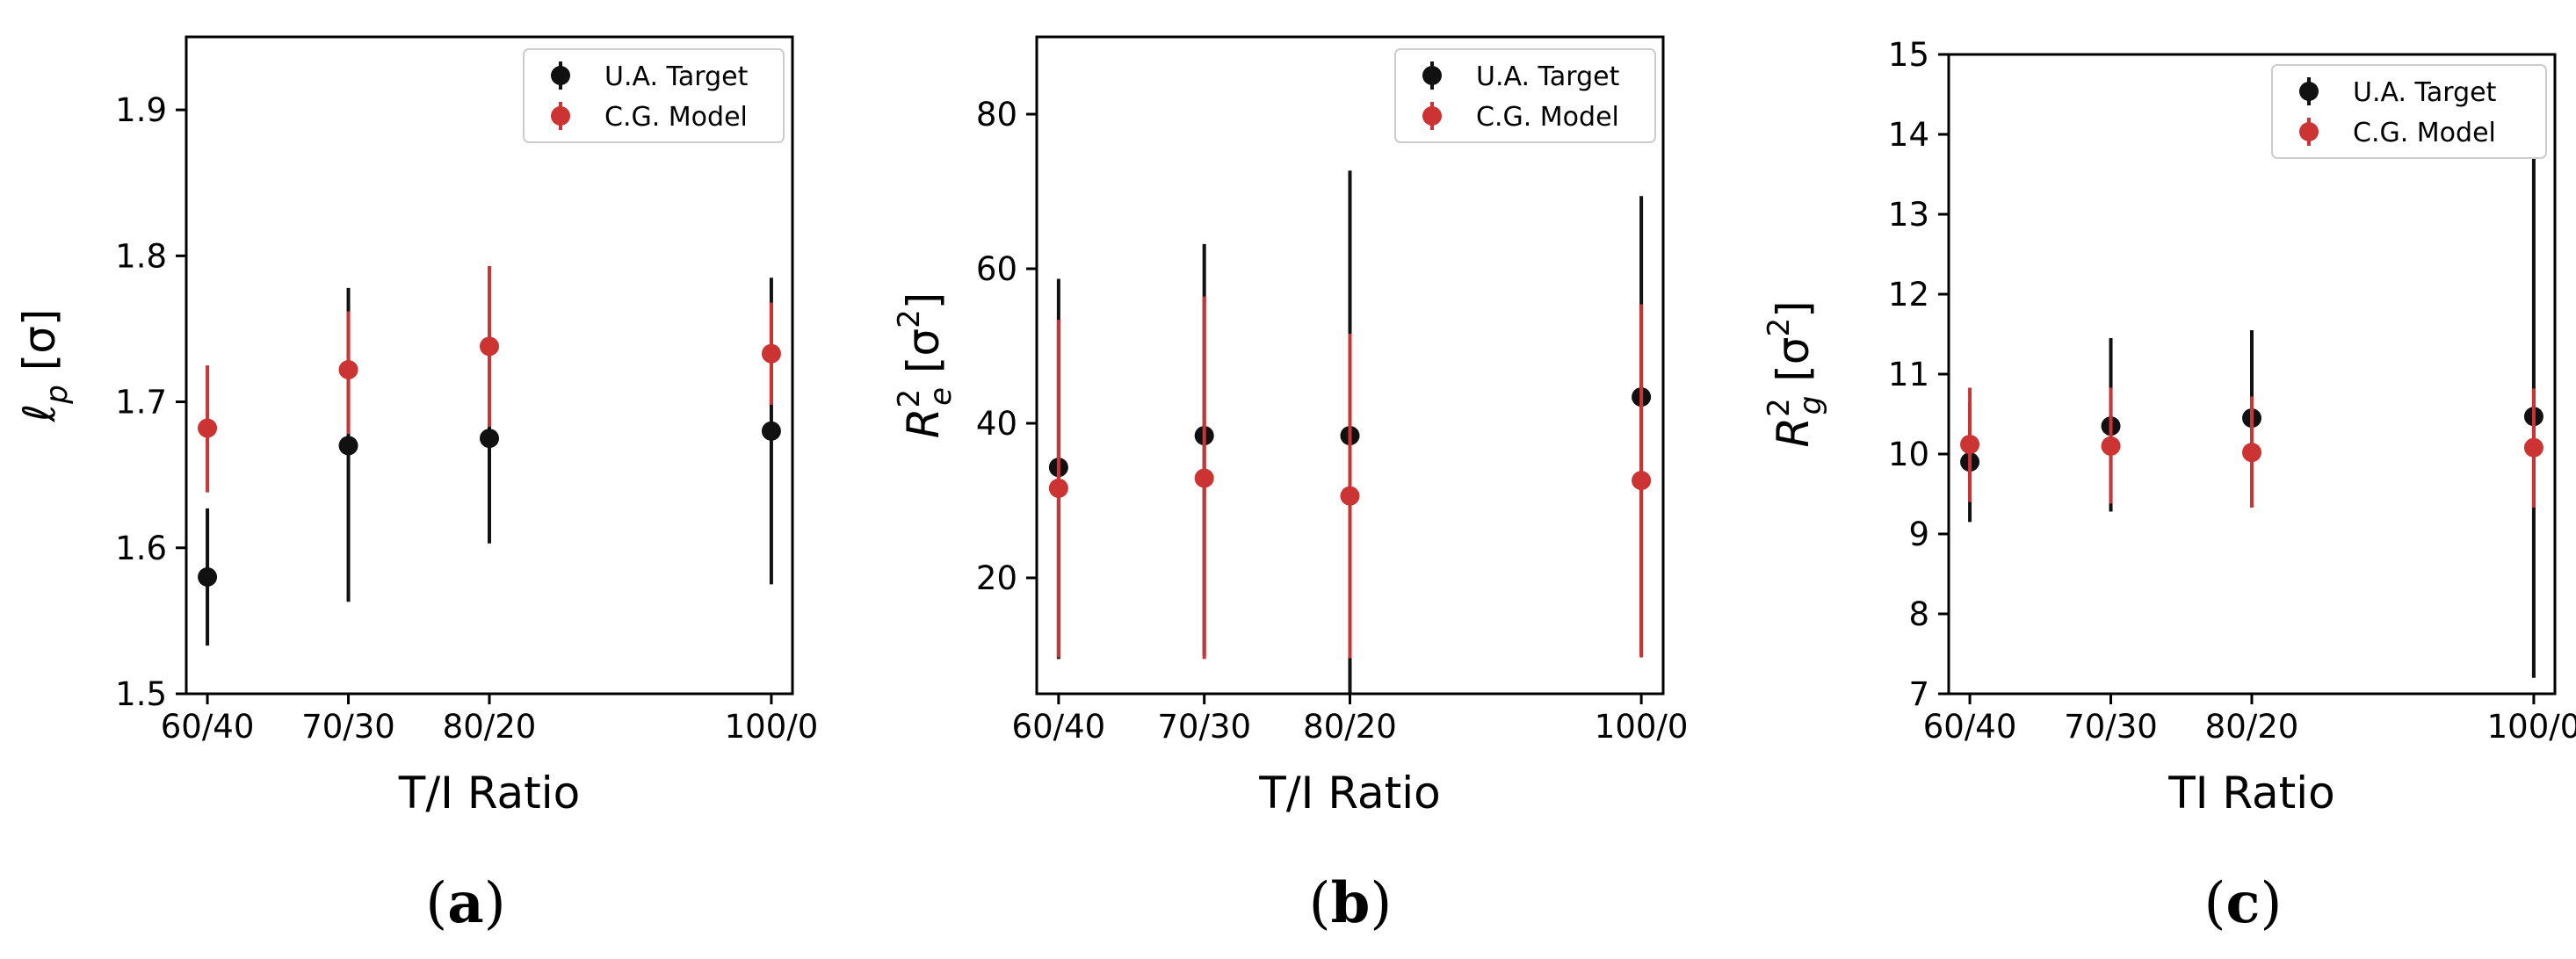 The width and height of the screenshot is (2576, 959). Describe the element at coordinates (1908, 374) in the screenshot. I see `y-tick-label: 11` at that location.